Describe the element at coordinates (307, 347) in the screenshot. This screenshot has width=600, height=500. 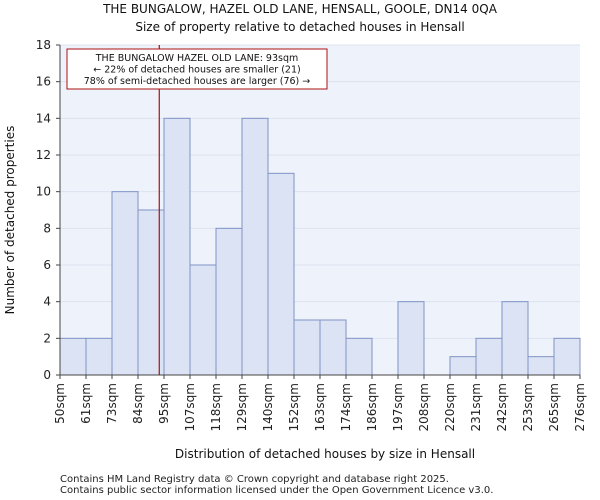
I see `bar-152sqm` at that location.